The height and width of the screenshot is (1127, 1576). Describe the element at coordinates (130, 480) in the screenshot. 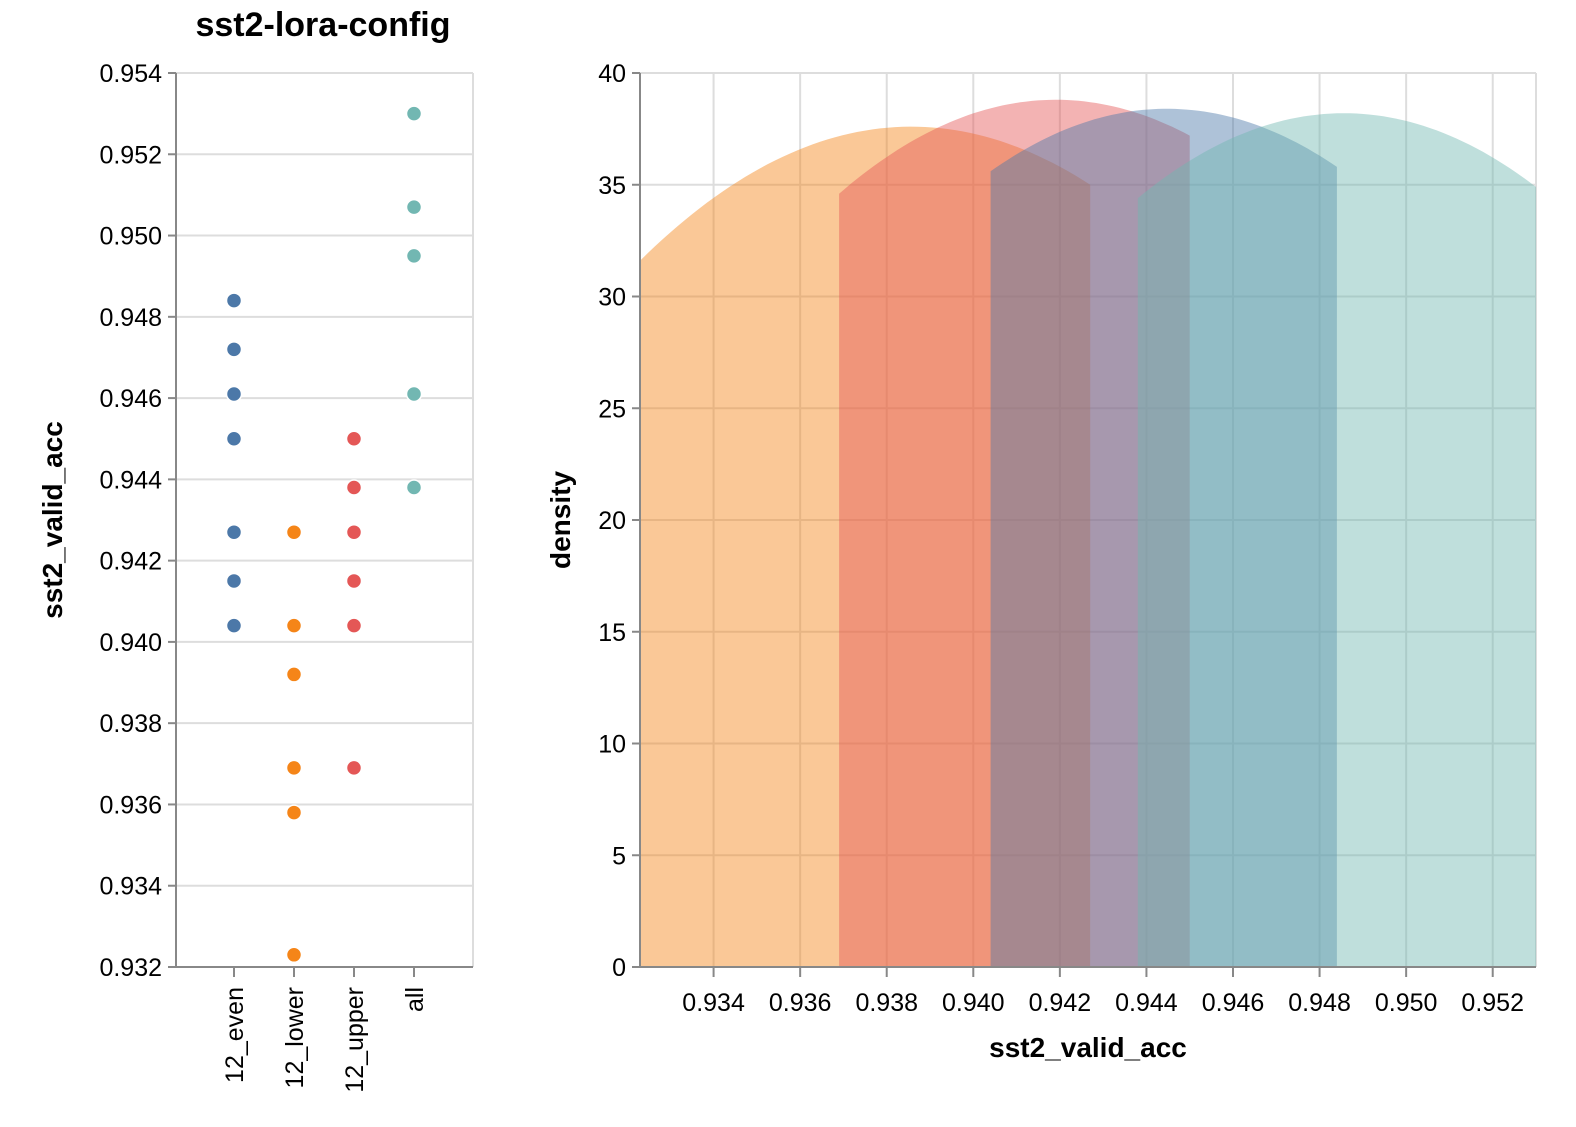

I see `strip-y-tick-label: 0.944` at that location.